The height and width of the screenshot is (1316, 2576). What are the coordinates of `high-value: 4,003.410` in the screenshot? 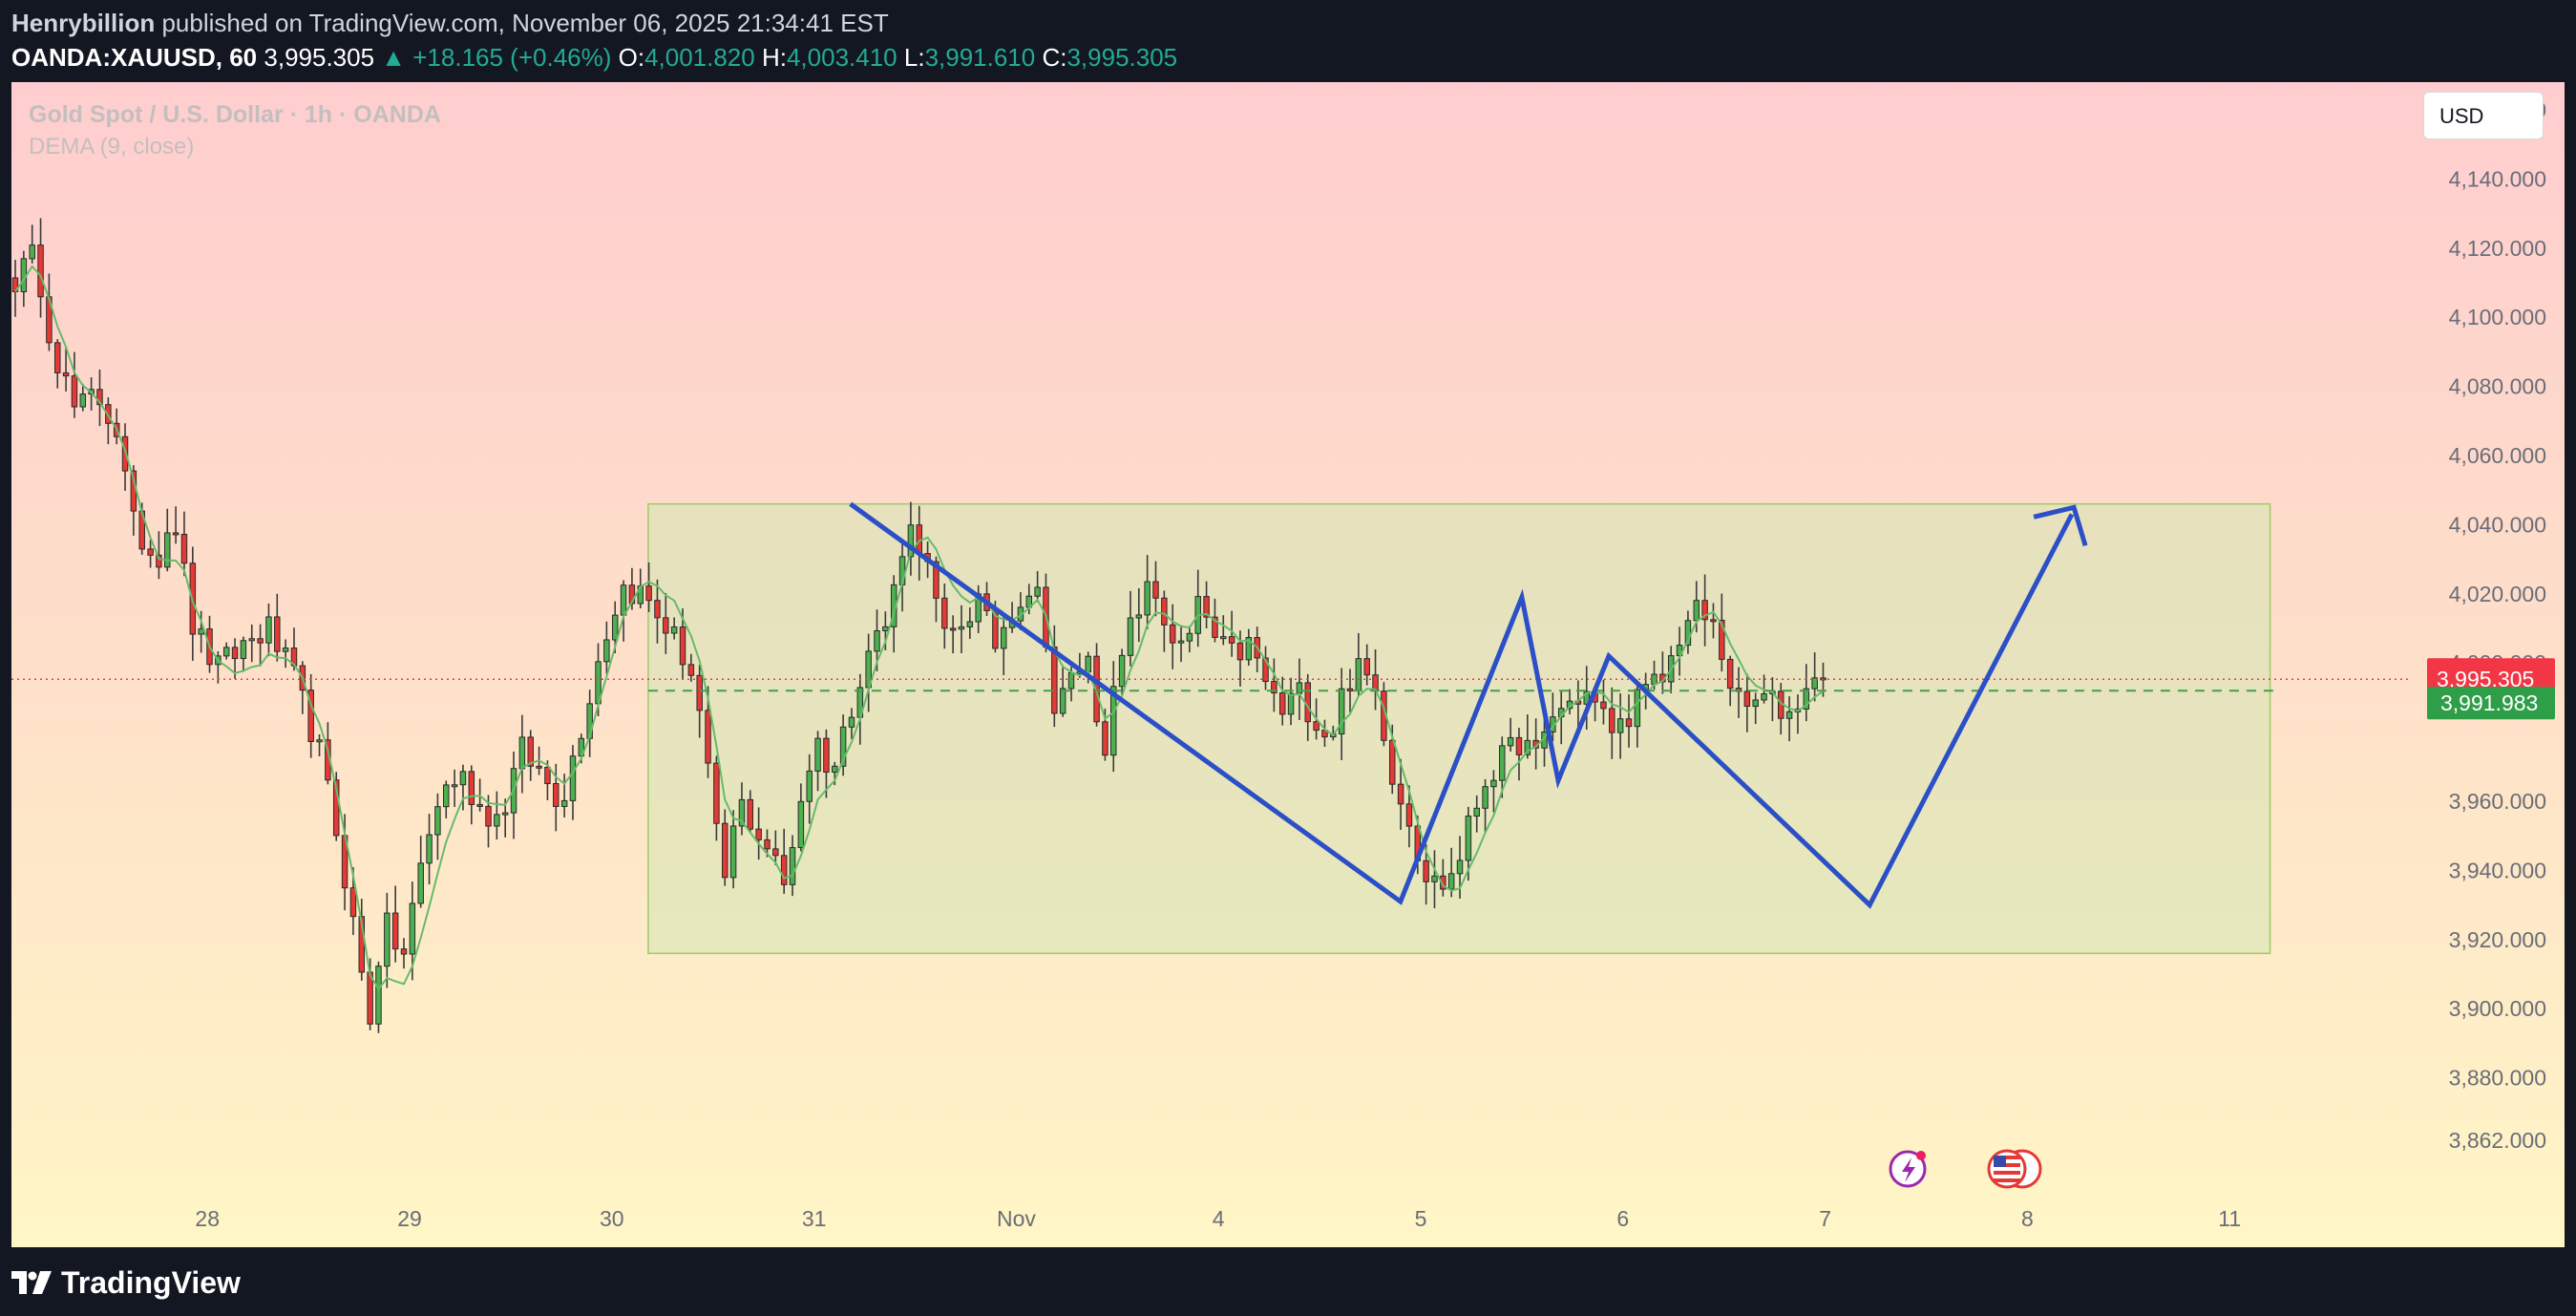 It's located at (841, 57).